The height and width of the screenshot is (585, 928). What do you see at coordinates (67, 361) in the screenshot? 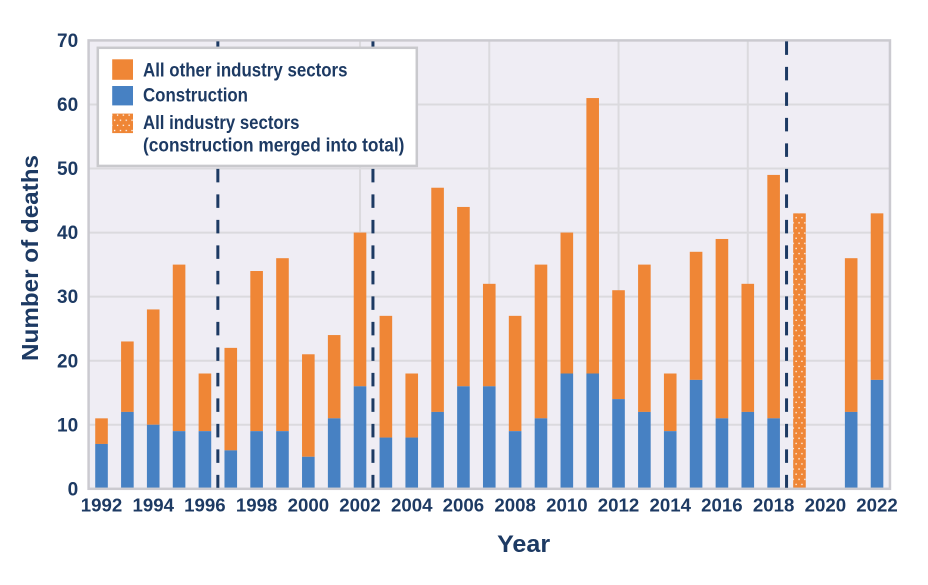
I see `svg-text: 20` at bounding box center [67, 361].